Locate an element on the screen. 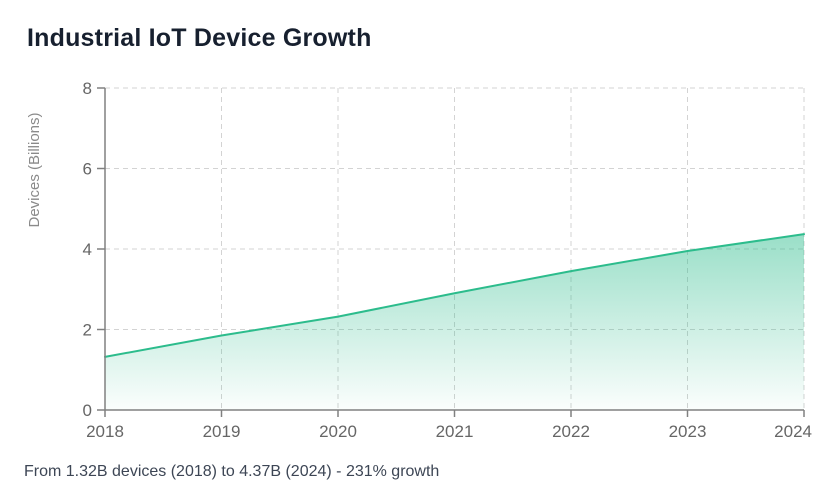 This screenshot has height=502, width=825. svg-text: 2 is located at coordinates (87, 330).